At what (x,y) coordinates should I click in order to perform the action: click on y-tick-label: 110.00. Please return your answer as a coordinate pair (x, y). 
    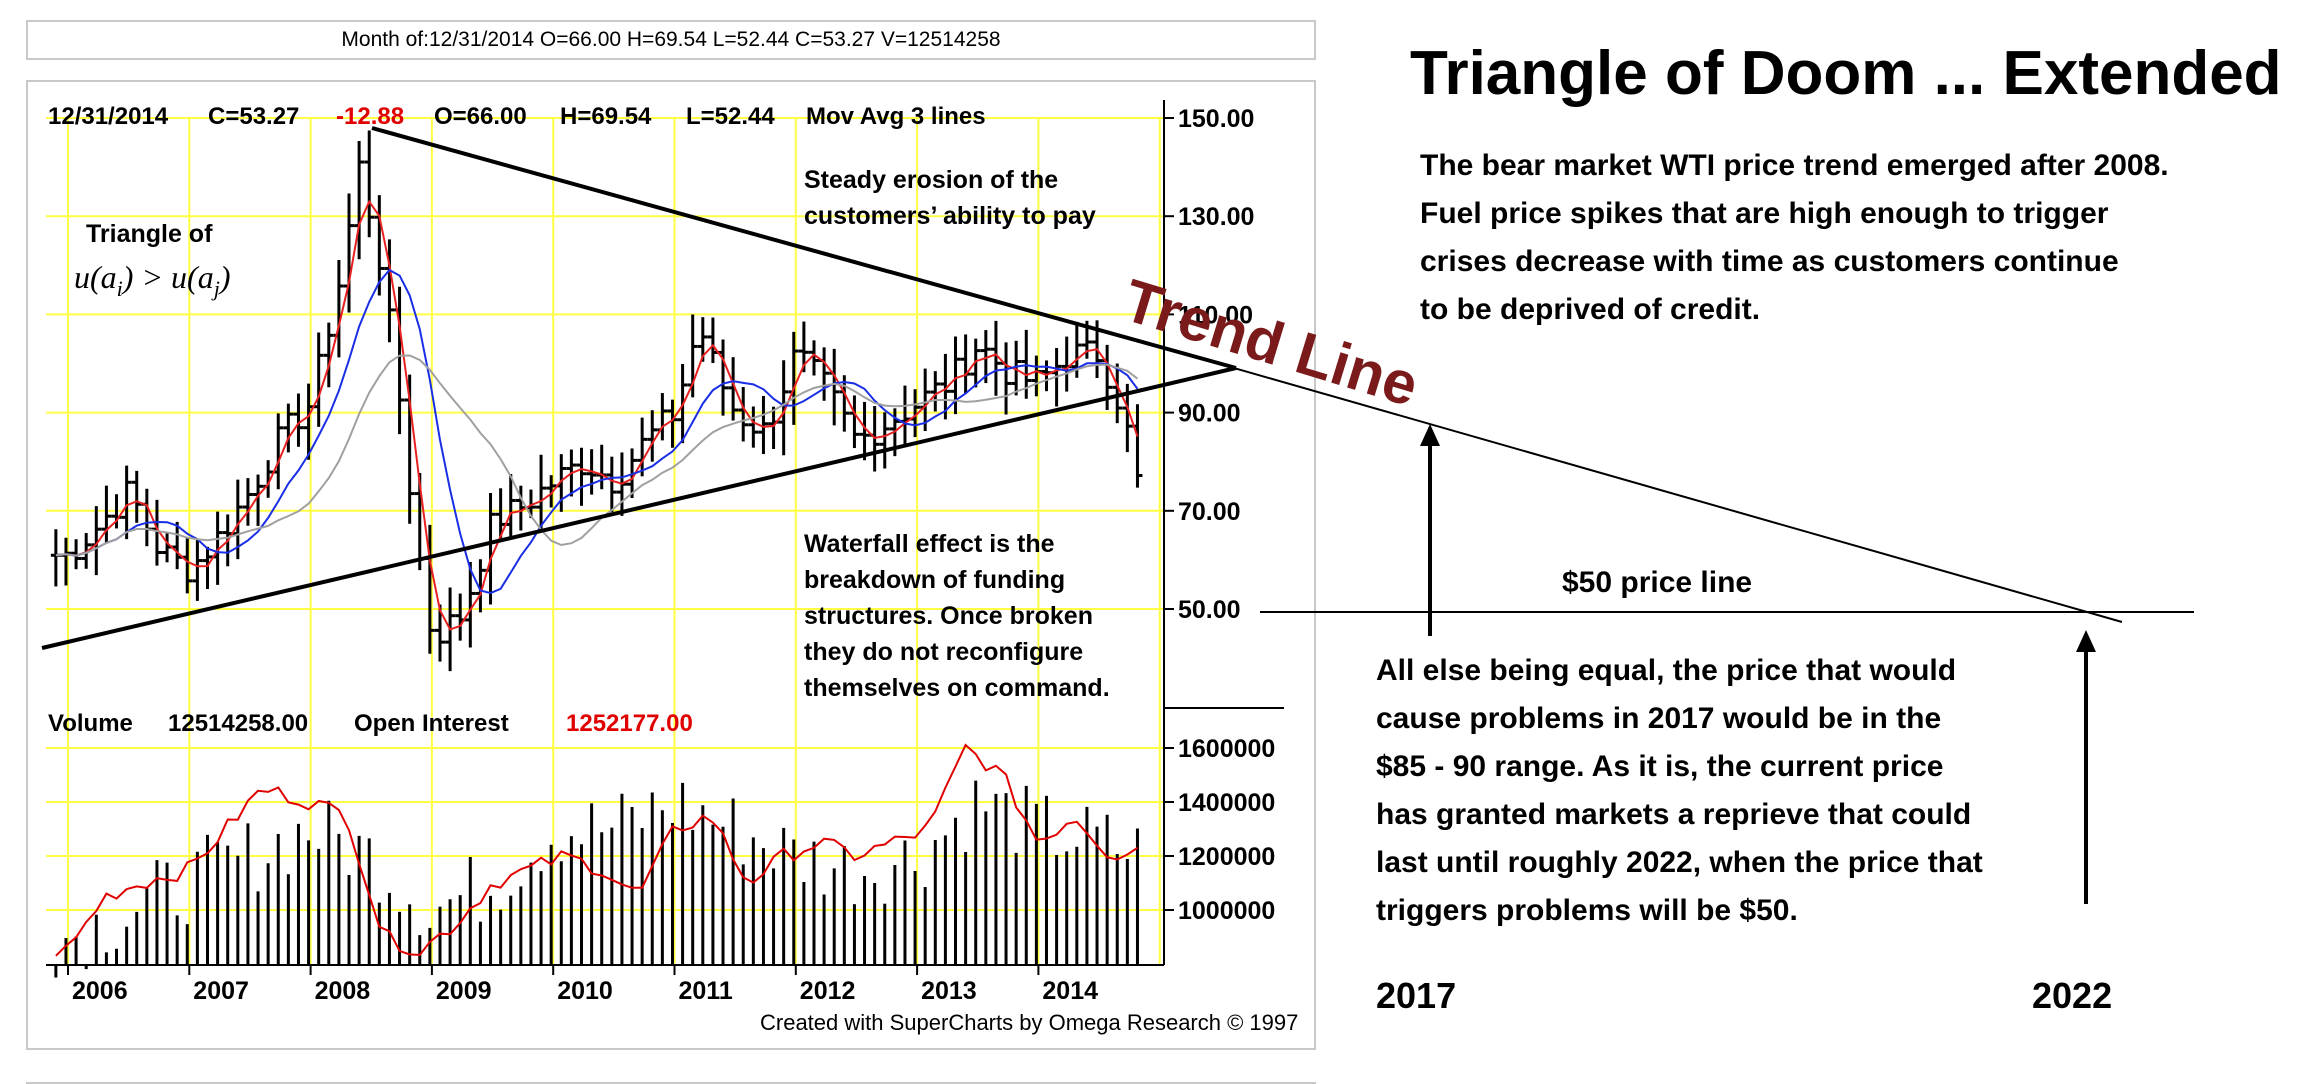
    Looking at the image, I should click on (1215, 315).